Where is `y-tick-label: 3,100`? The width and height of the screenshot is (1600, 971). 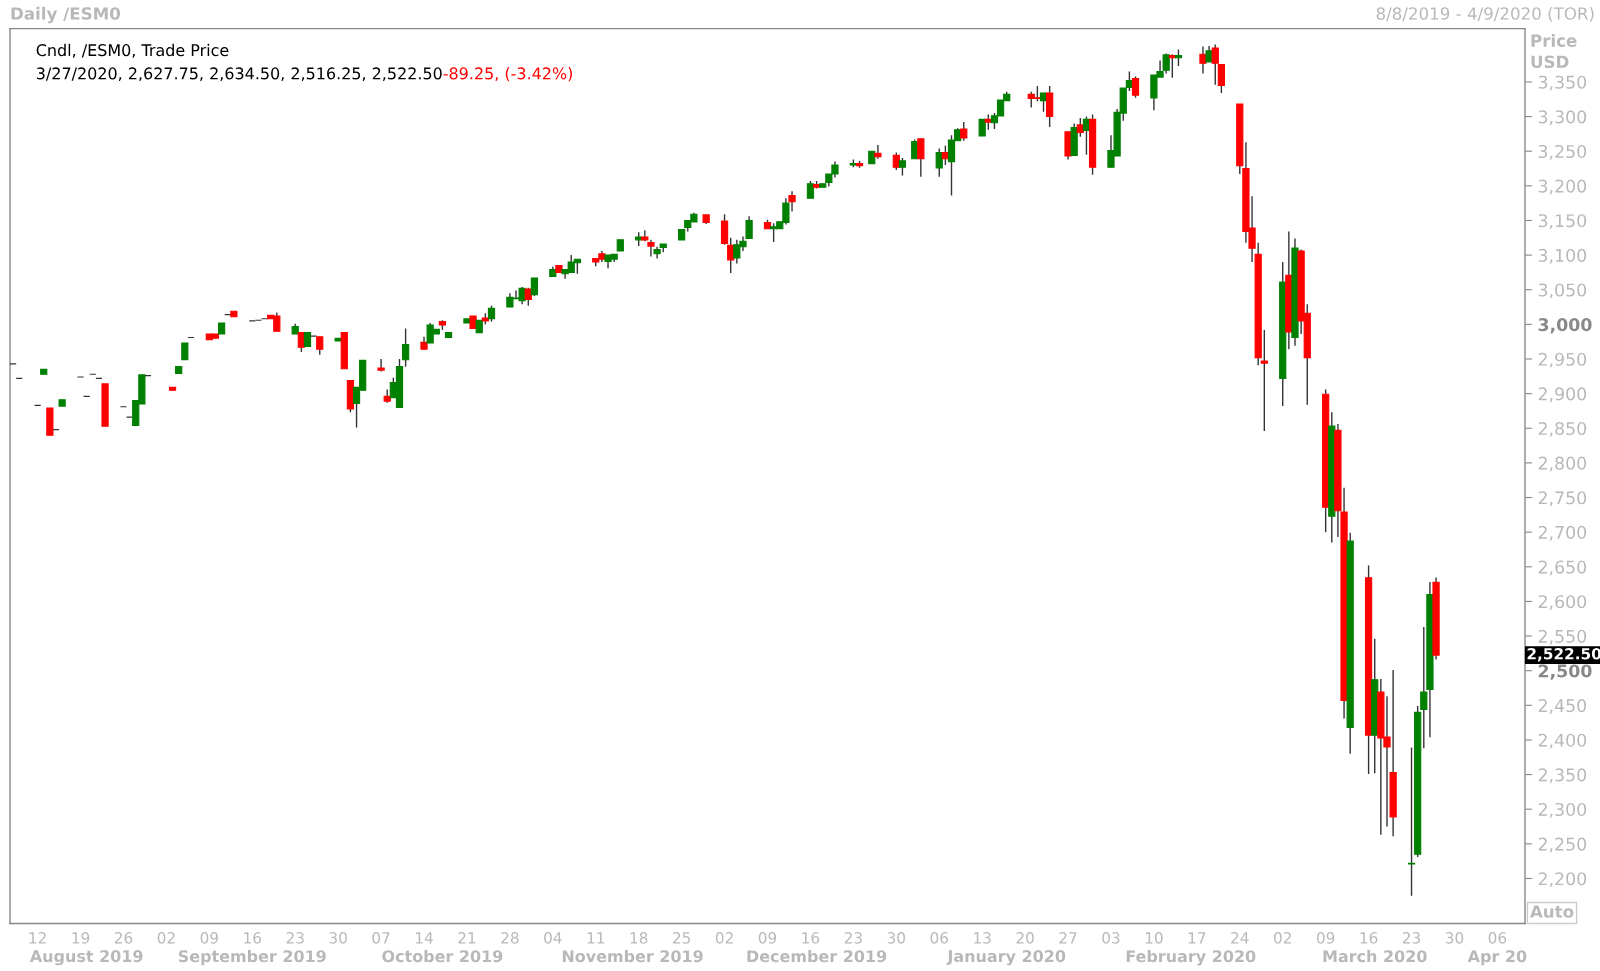
y-tick-label: 3,100 is located at coordinates (1562, 256).